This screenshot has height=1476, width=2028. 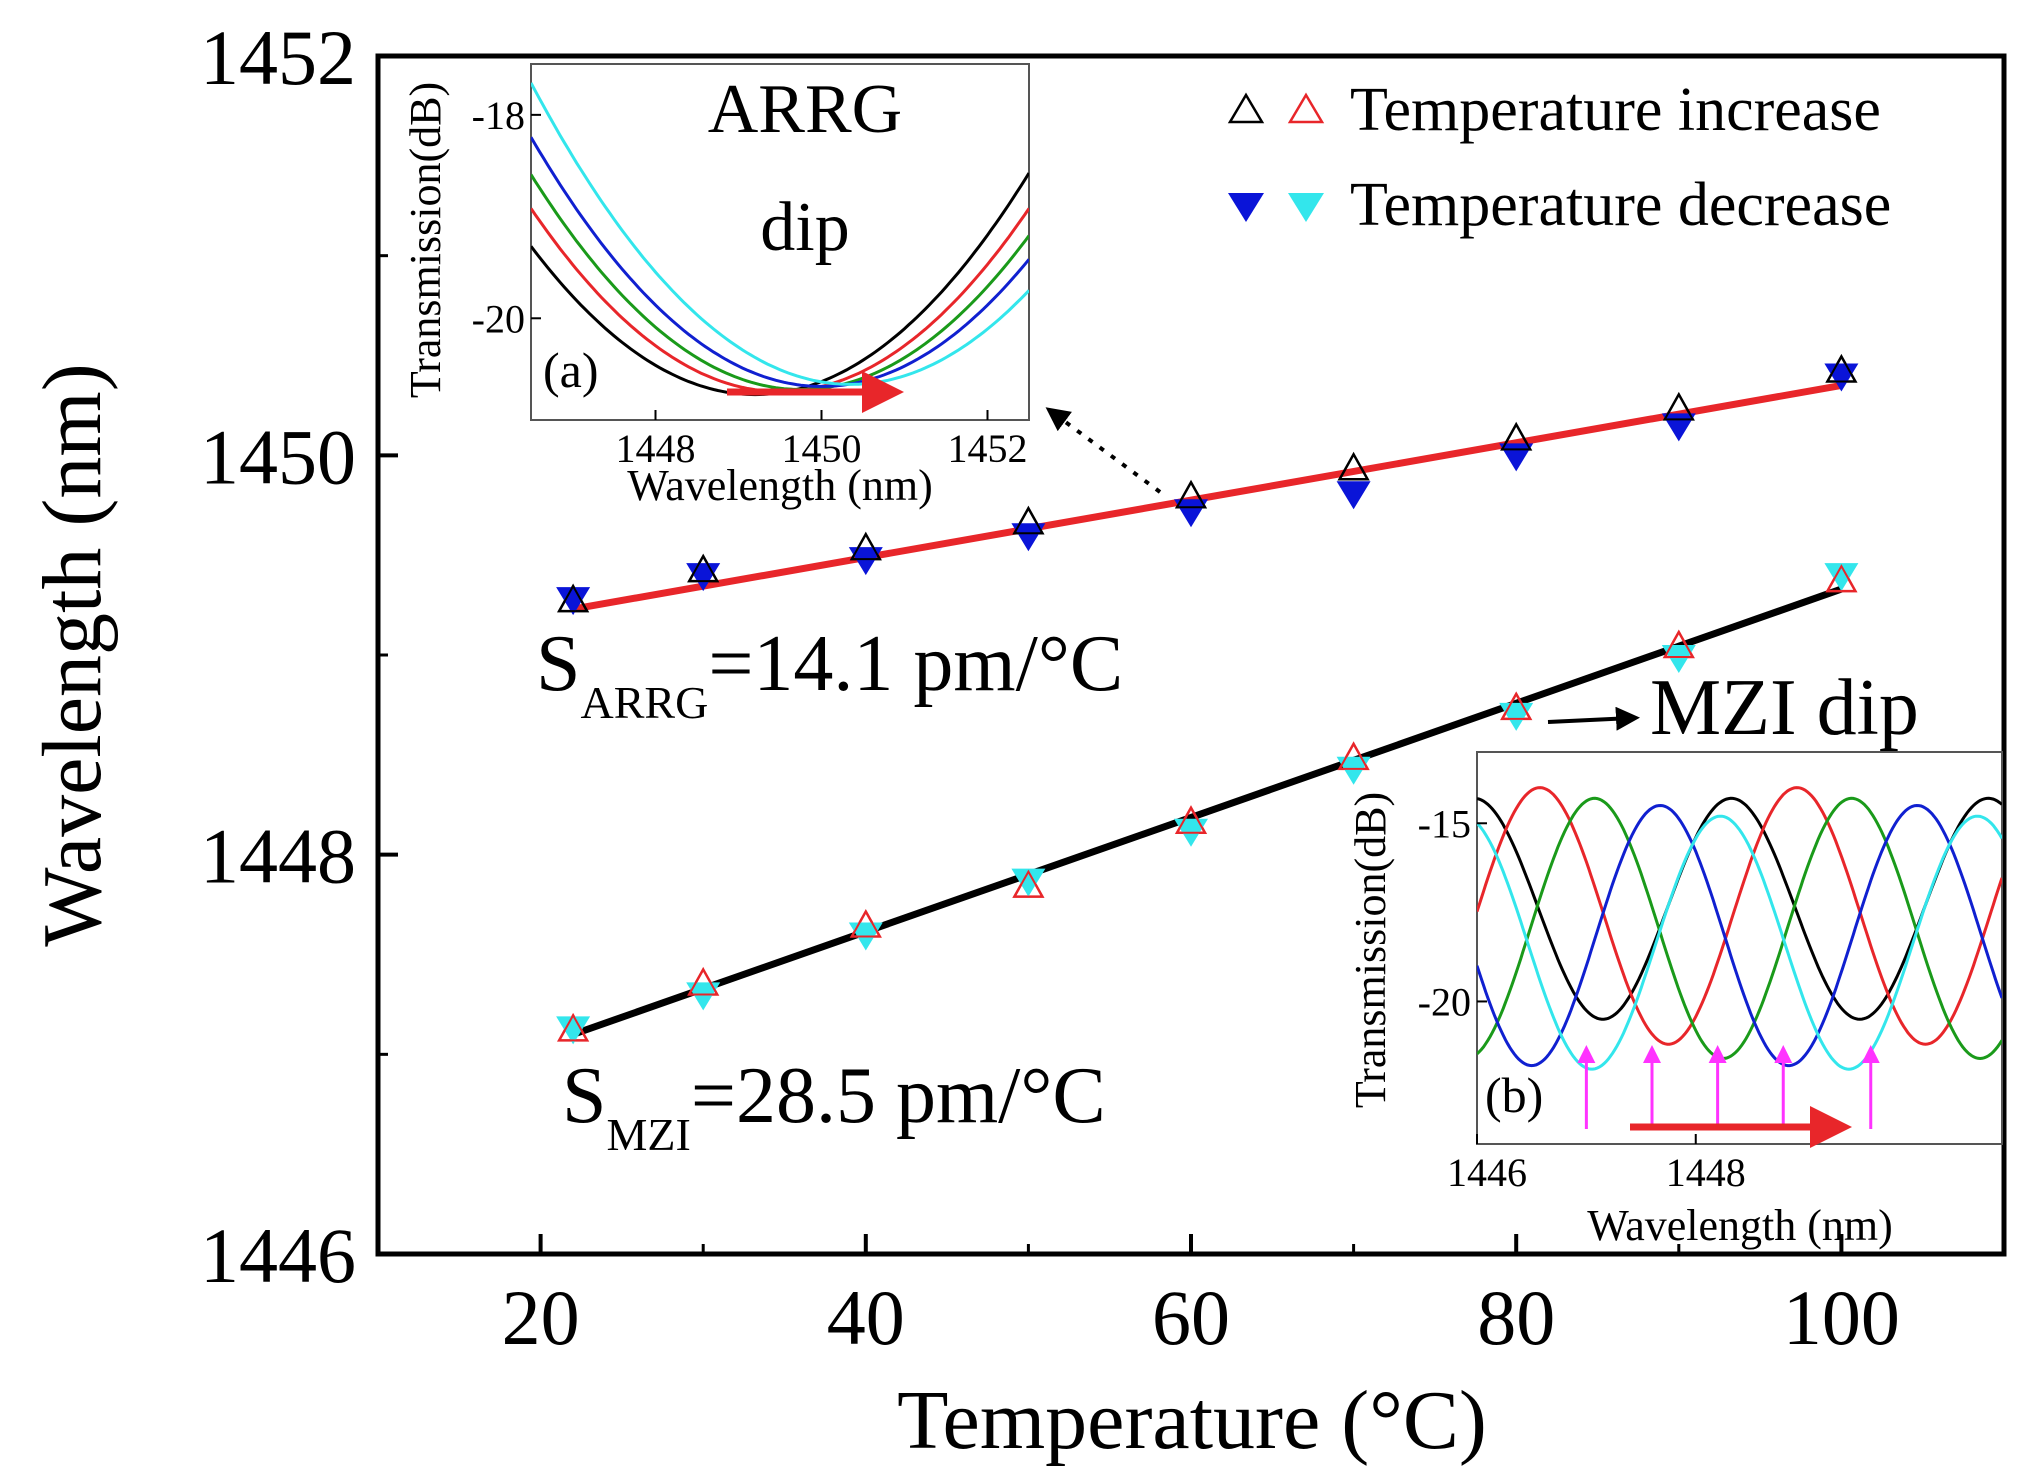 I want to click on legend-marker-increase-red, so click(x=1306, y=108).